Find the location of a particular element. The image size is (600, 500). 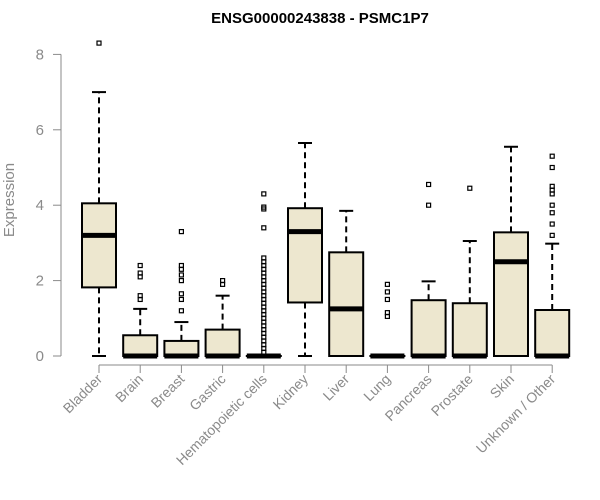

y-tick-label: 6 is located at coordinates (40, 130).